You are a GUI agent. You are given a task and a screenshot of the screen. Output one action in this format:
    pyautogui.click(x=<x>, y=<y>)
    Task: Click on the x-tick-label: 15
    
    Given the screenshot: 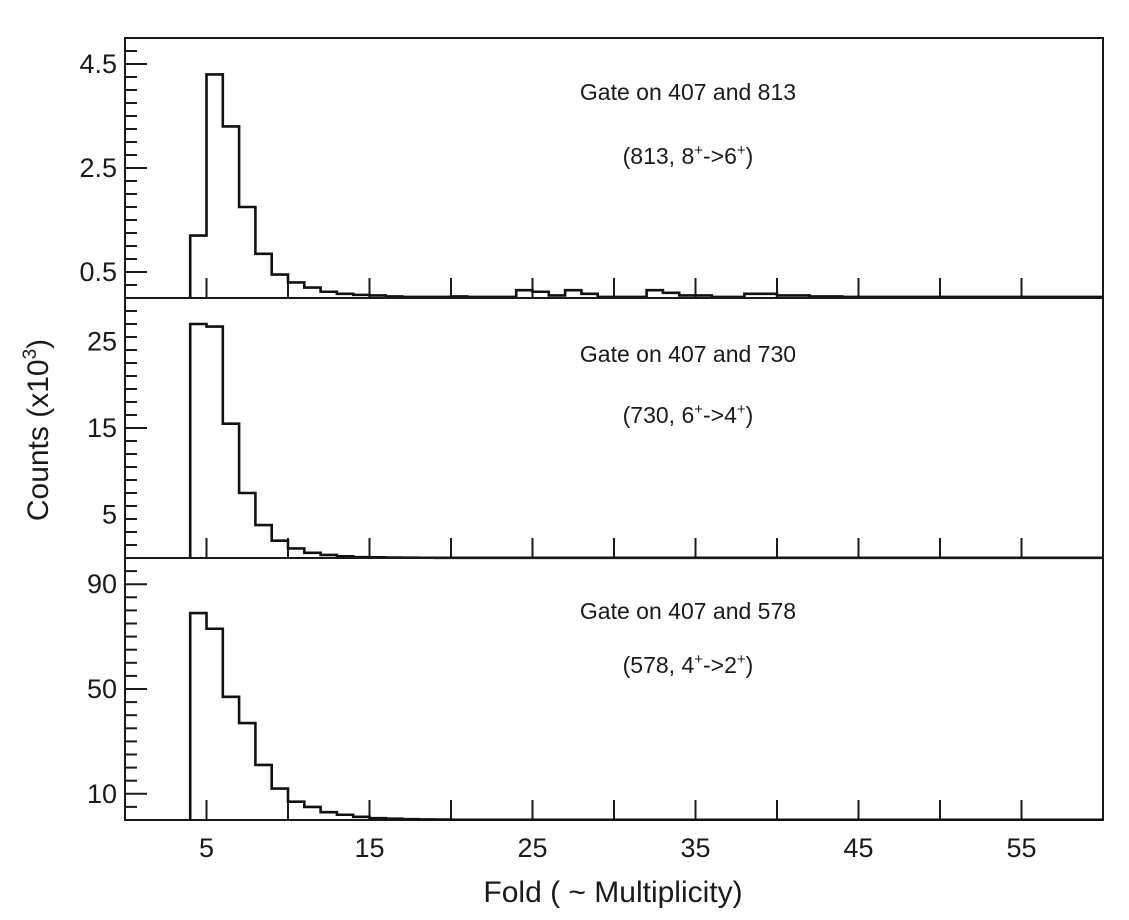 What is the action you would take?
    pyautogui.click(x=369, y=848)
    